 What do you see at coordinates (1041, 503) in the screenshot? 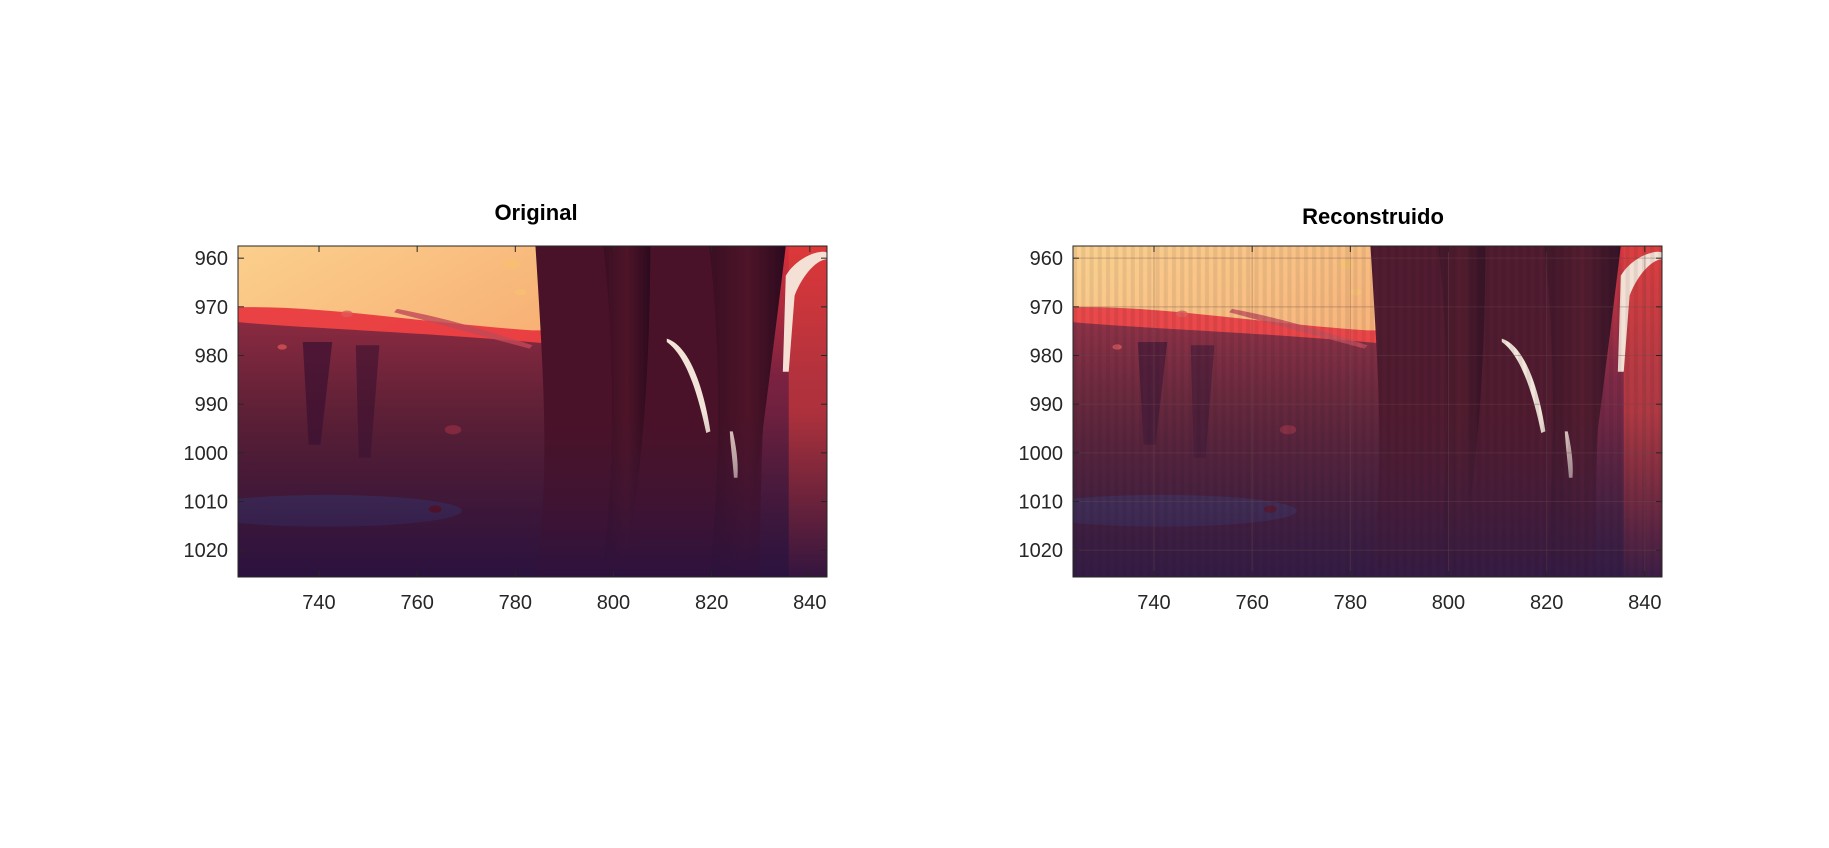
I see `reconstruido-ytick-label: 1010` at bounding box center [1041, 503].